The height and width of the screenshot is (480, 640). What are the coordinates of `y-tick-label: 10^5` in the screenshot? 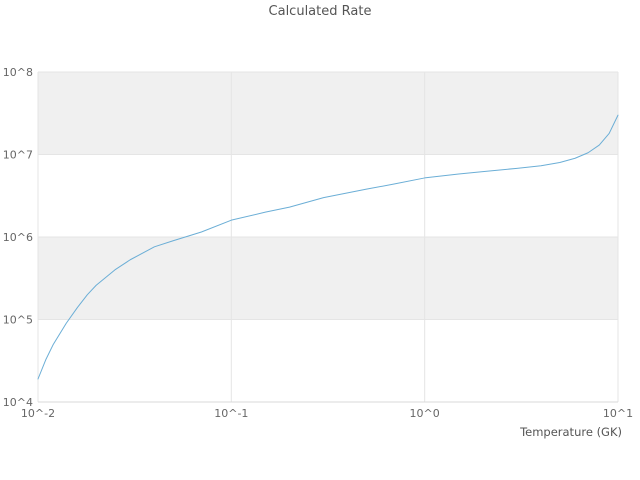 It's located at (18, 320).